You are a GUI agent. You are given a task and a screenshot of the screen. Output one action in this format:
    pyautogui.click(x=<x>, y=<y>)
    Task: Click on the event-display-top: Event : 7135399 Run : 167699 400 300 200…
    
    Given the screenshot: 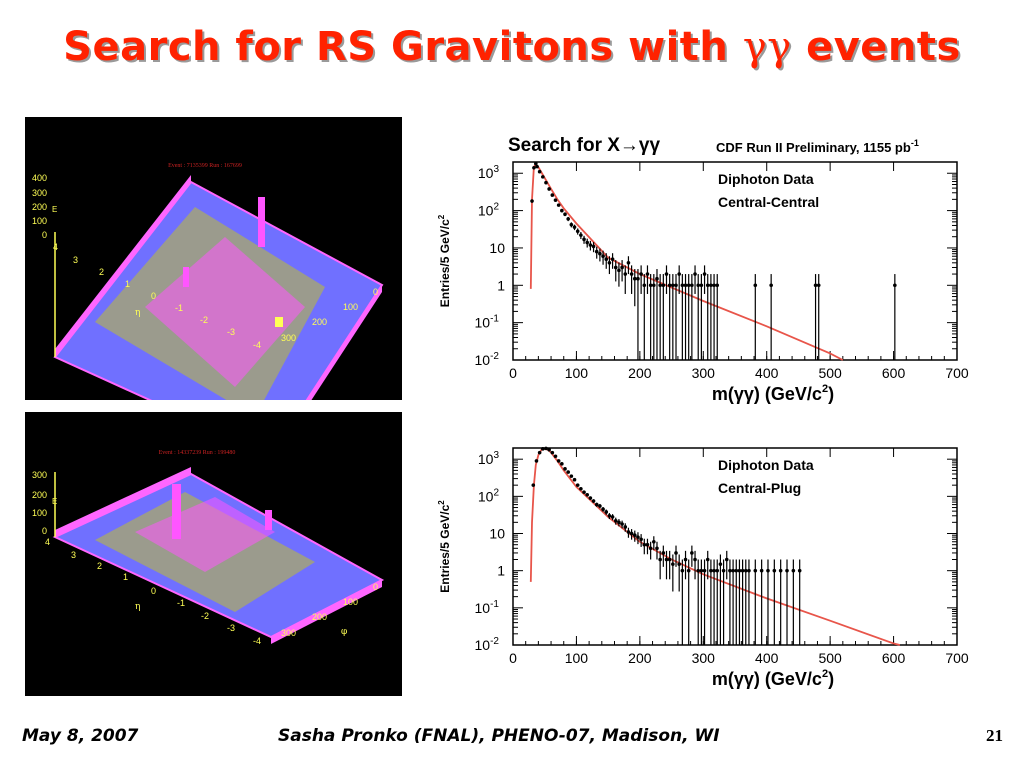 What is the action you would take?
    pyautogui.click(x=213, y=258)
    